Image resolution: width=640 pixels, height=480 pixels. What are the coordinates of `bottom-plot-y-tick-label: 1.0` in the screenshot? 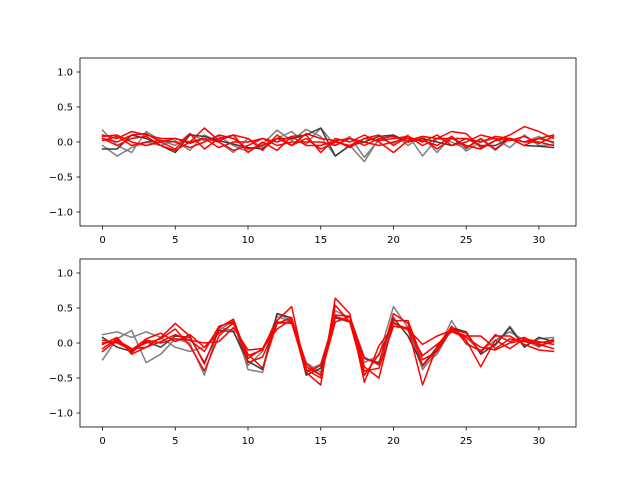 It's located at (65, 274).